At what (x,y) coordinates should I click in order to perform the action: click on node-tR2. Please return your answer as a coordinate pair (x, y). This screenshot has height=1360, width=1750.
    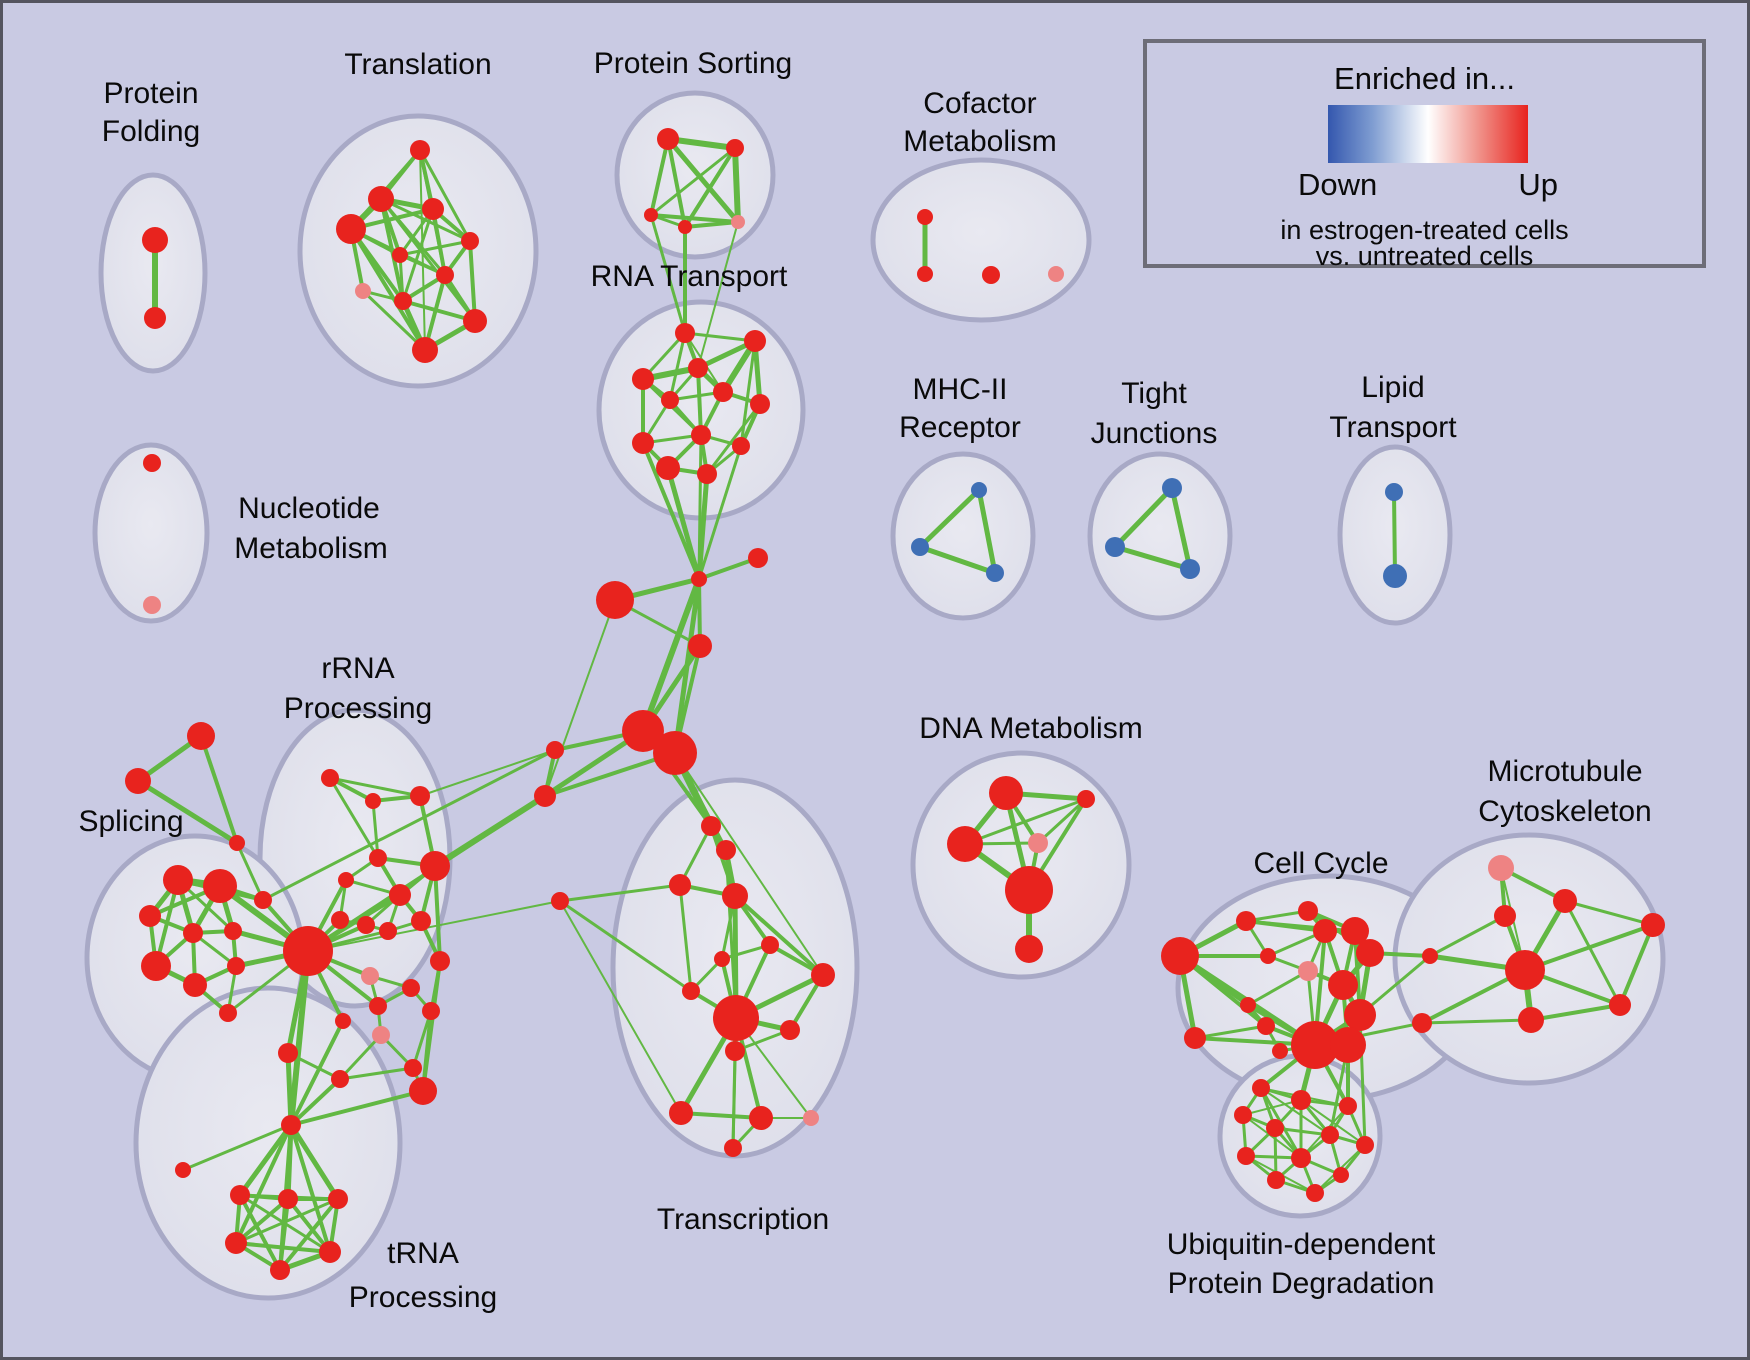
    Looking at the image, I should click on (183, 1170).